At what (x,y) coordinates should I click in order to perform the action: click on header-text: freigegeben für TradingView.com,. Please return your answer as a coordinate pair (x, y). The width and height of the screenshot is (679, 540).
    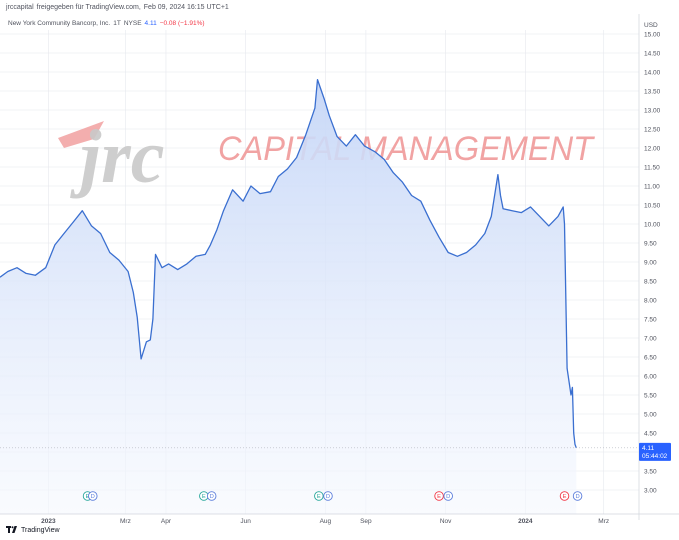
    Looking at the image, I should click on (88, 7).